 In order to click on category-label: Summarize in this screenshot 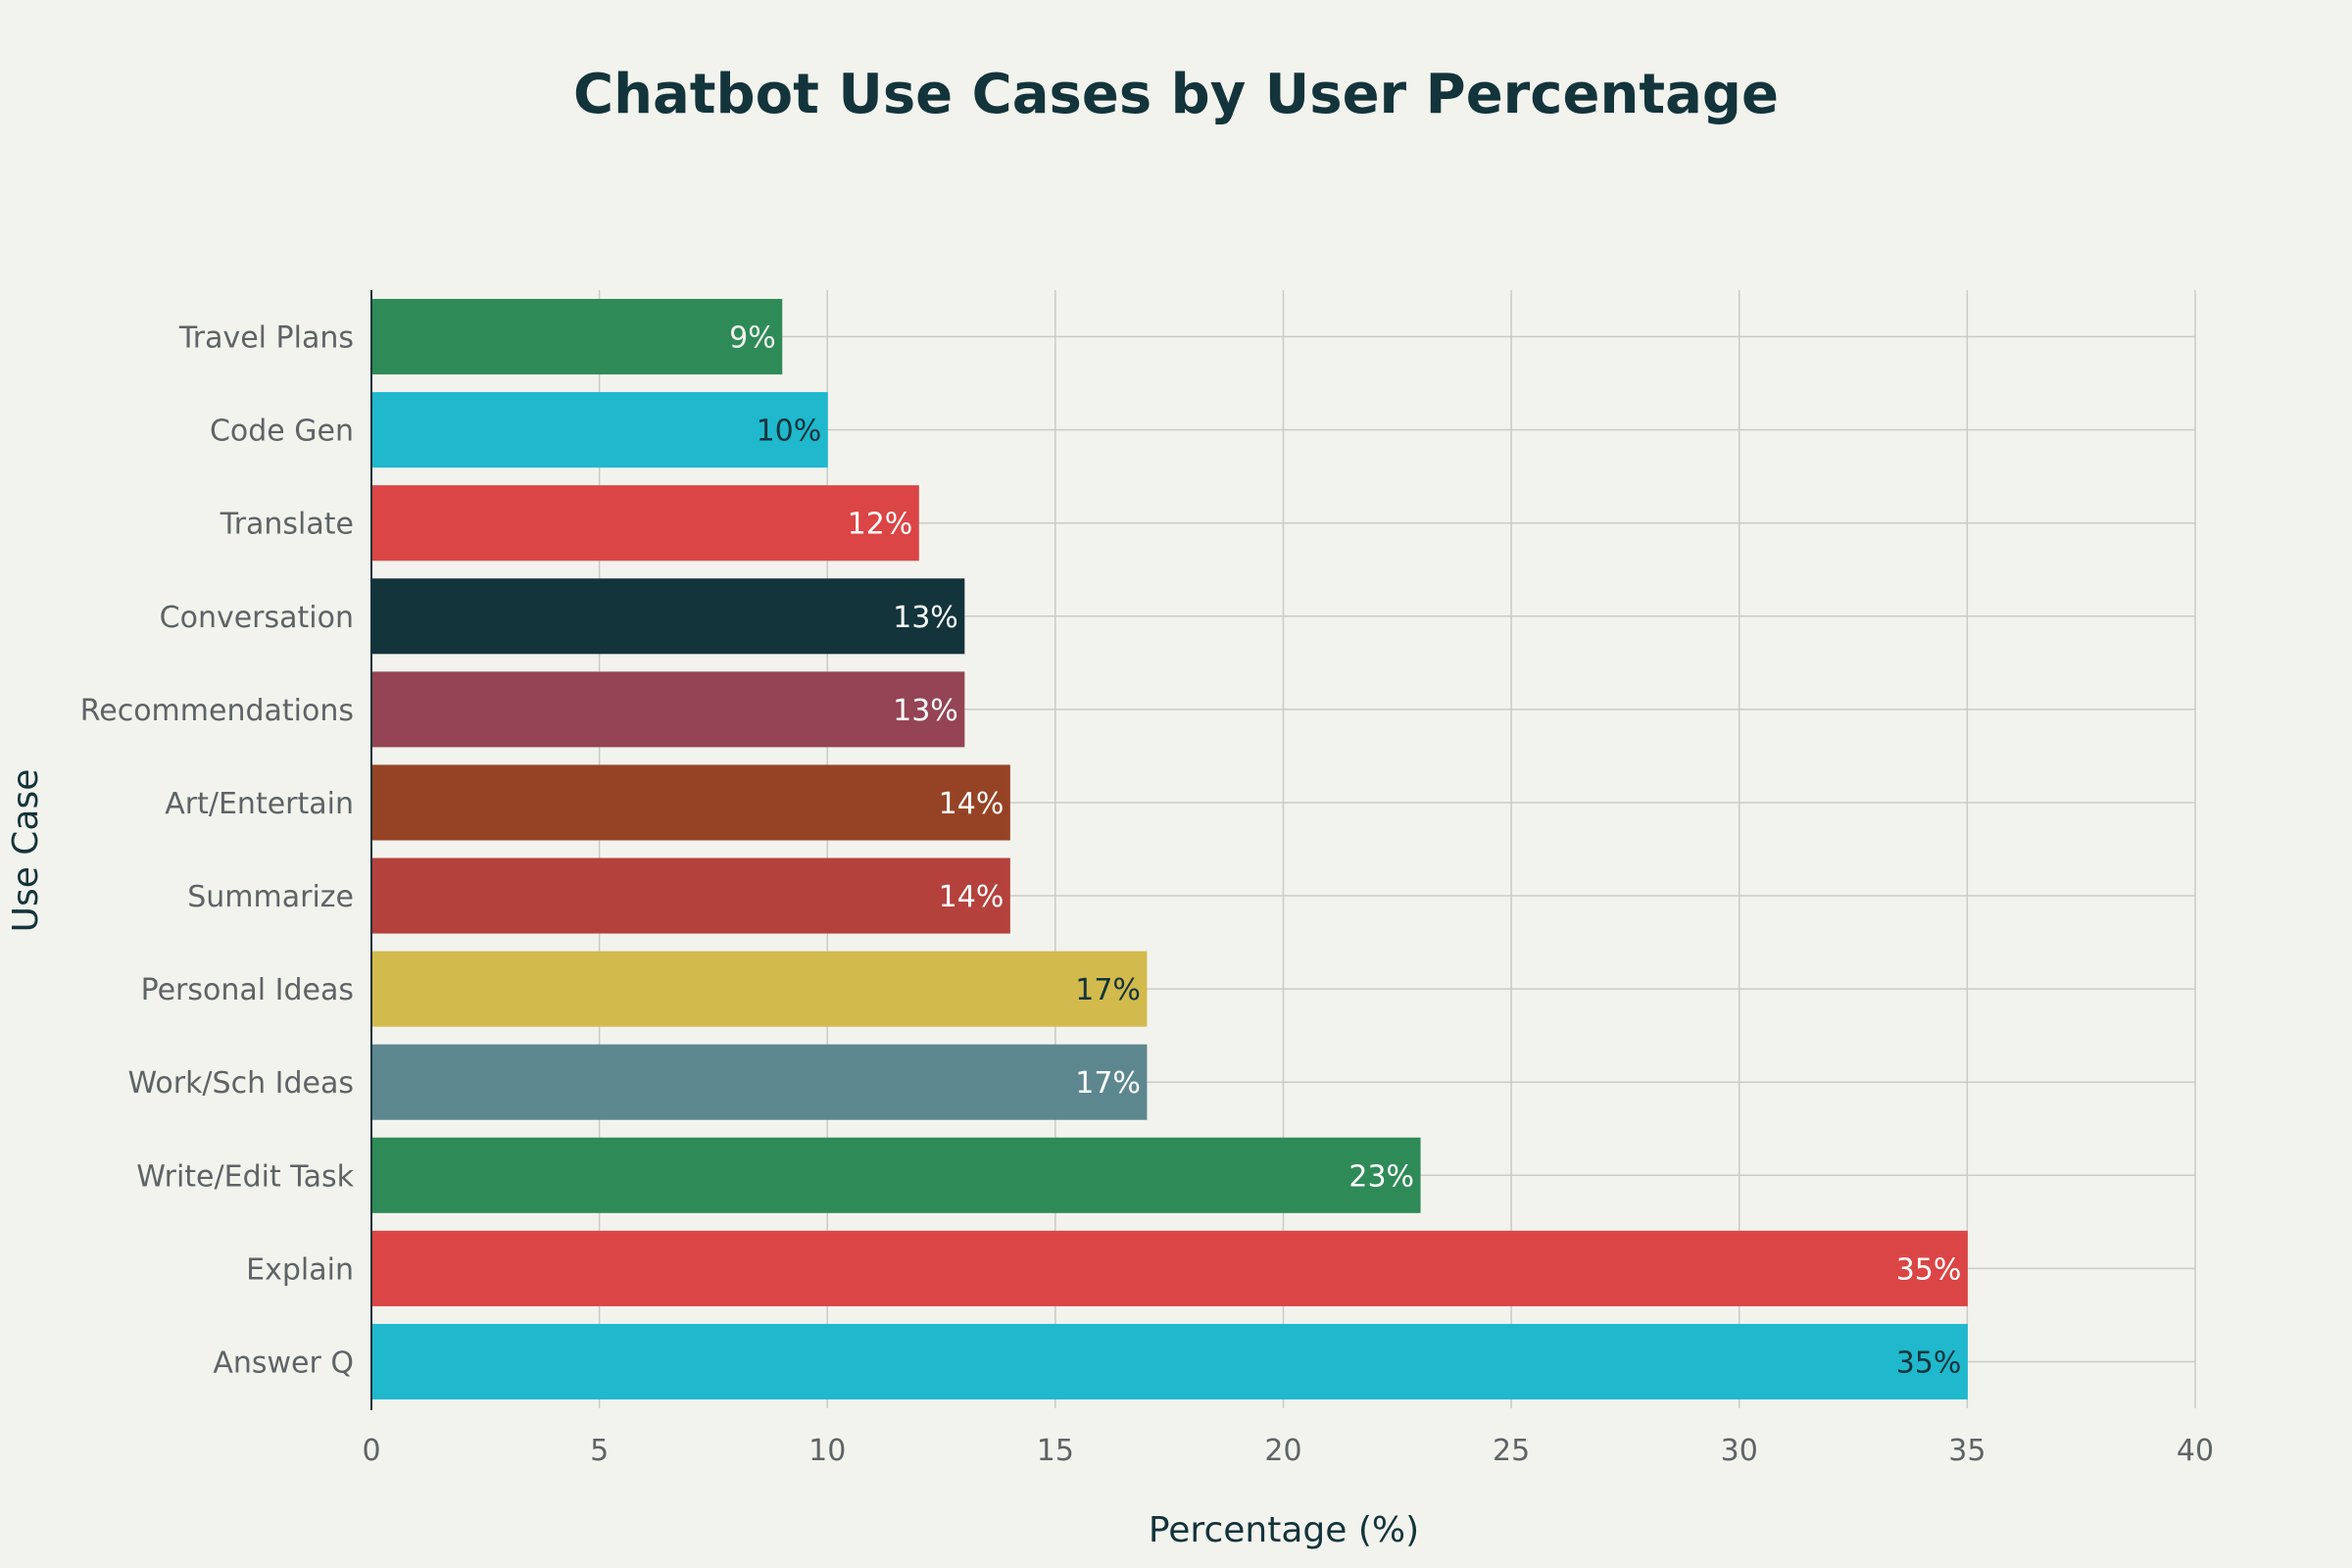, I will do `click(270, 897)`.